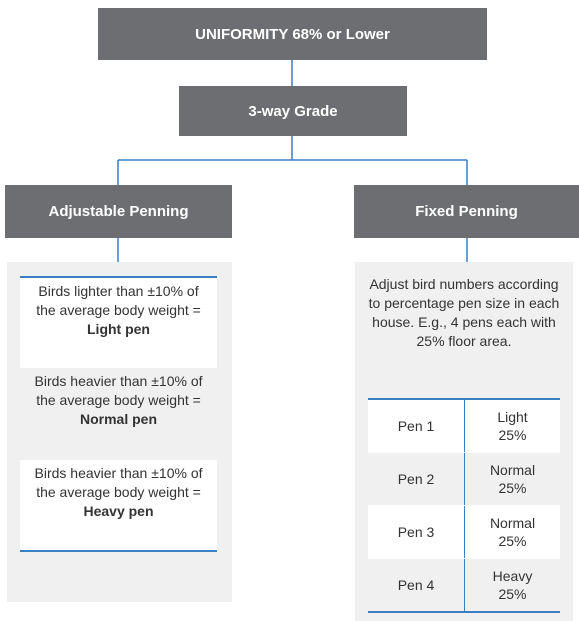 The height and width of the screenshot is (621, 579). I want to click on table-cell: Pen 1, so click(416, 426).